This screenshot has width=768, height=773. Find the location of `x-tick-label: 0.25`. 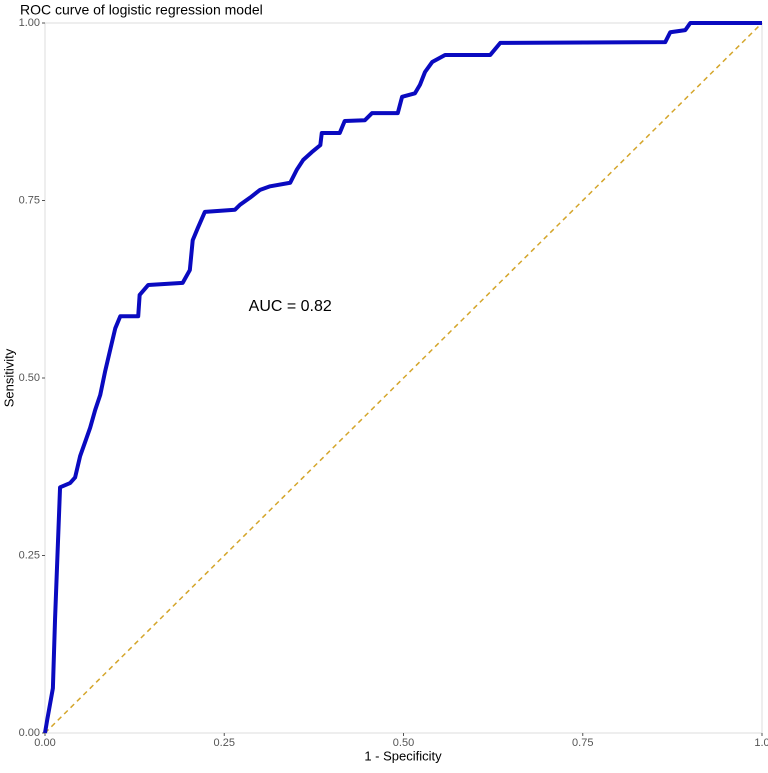

x-tick-label: 0.25 is located at coordinates (224, 743).